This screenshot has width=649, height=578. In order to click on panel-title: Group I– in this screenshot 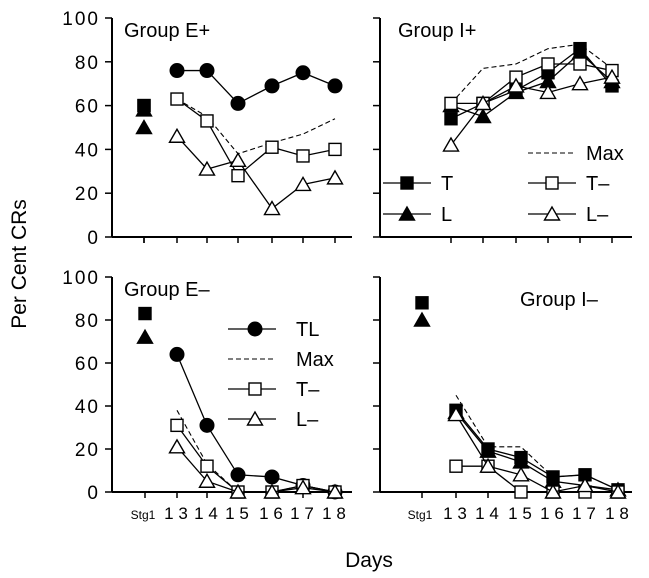, I will do `click(559, 300)`.